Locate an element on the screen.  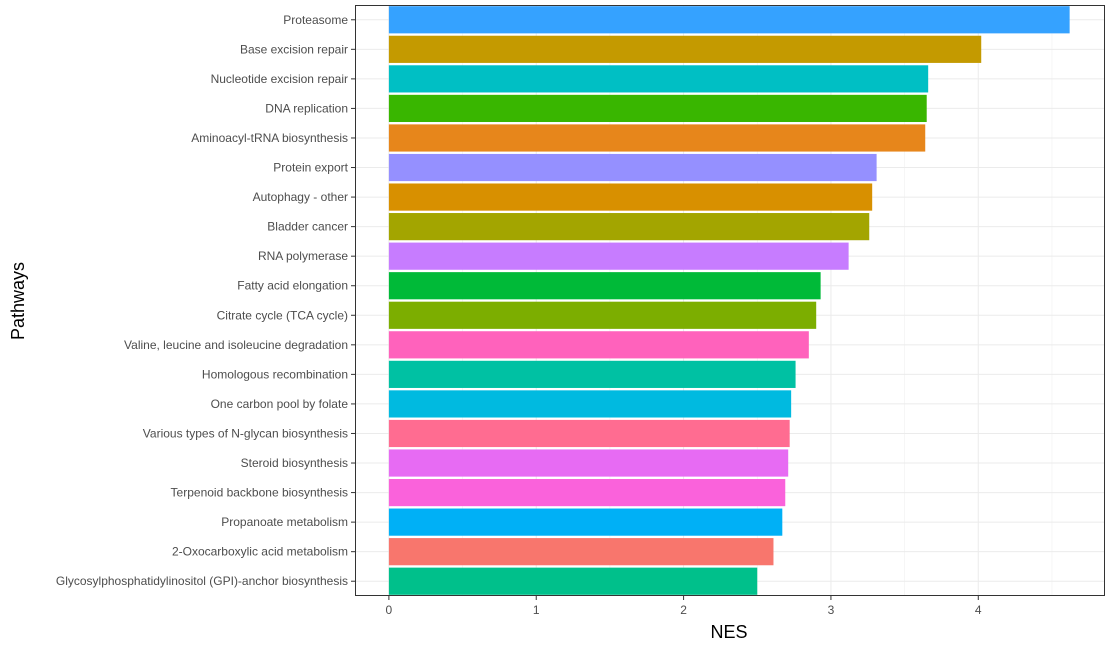
y-tick-label: One carbon pool by folate is located at coordinates (280, 404).